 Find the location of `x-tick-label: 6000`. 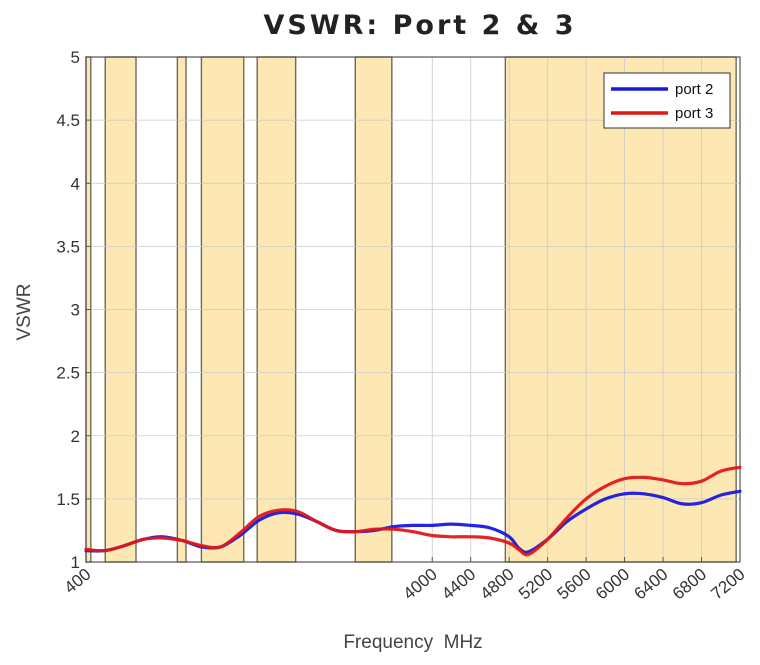

x-tick-label: 6000 is located at coordinates (612, 584).